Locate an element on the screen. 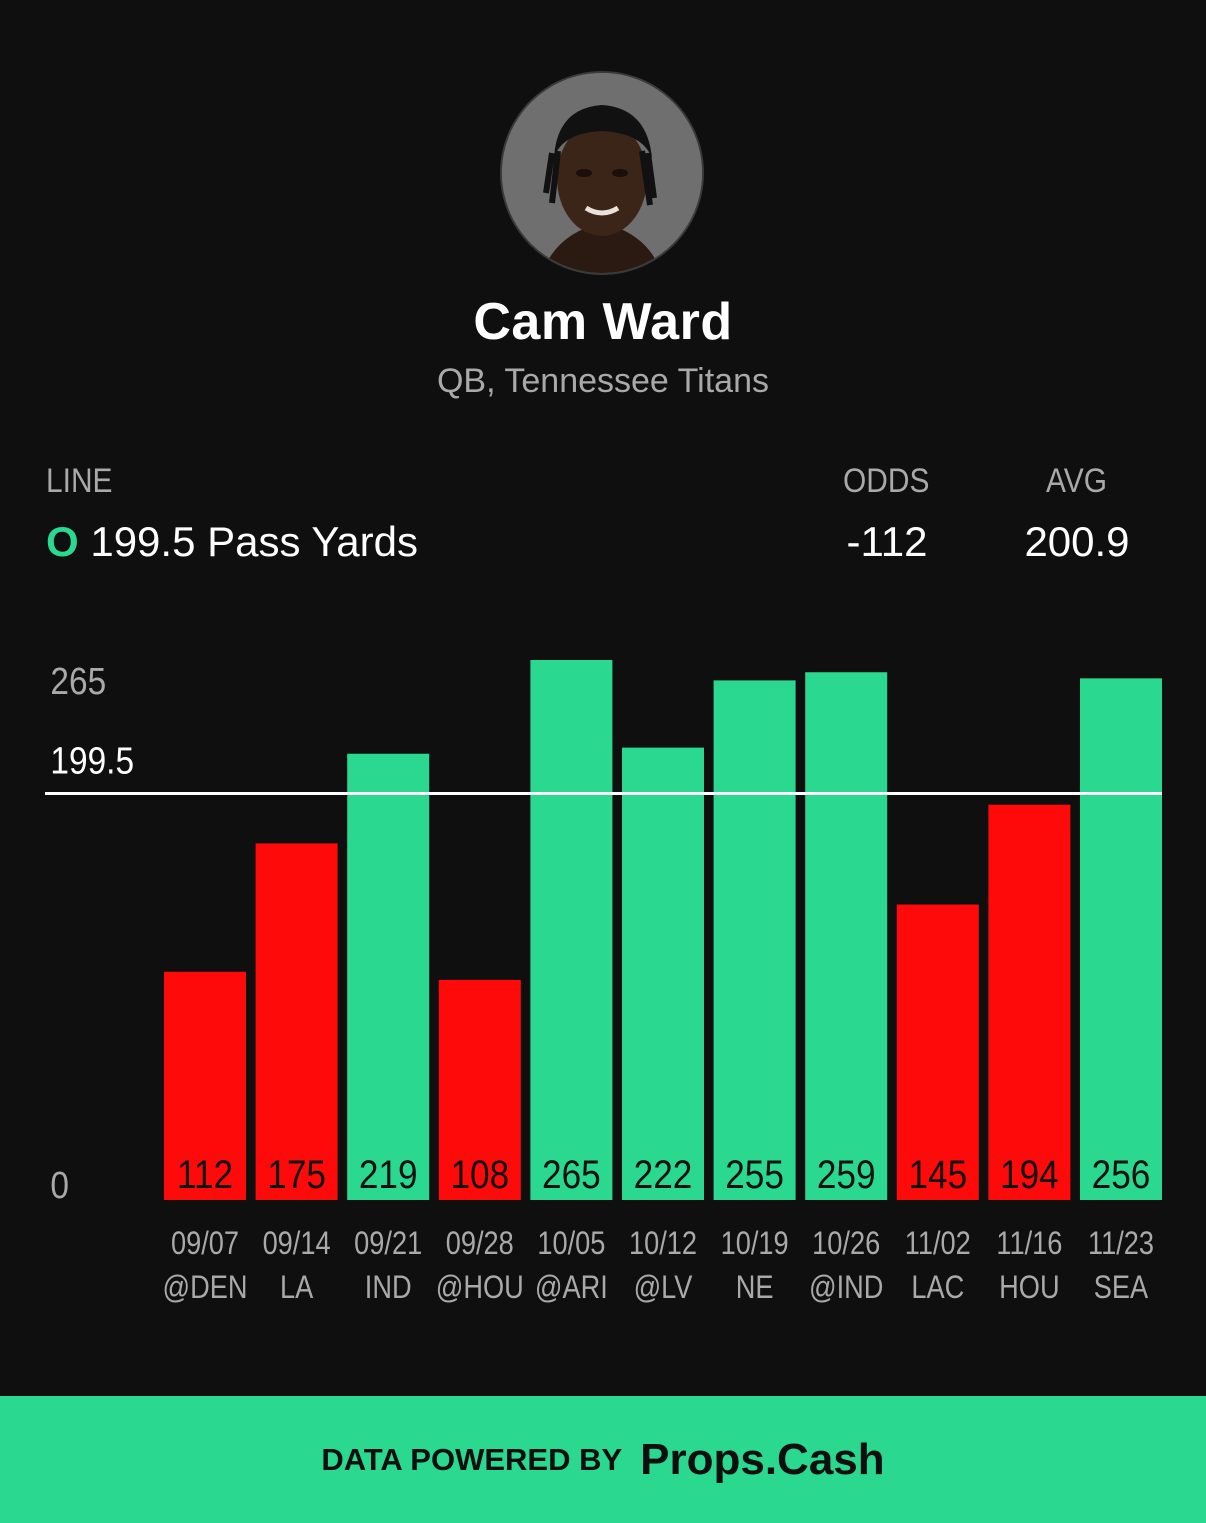  bar-value-label: 175 is located at coordinates (296, 1174).